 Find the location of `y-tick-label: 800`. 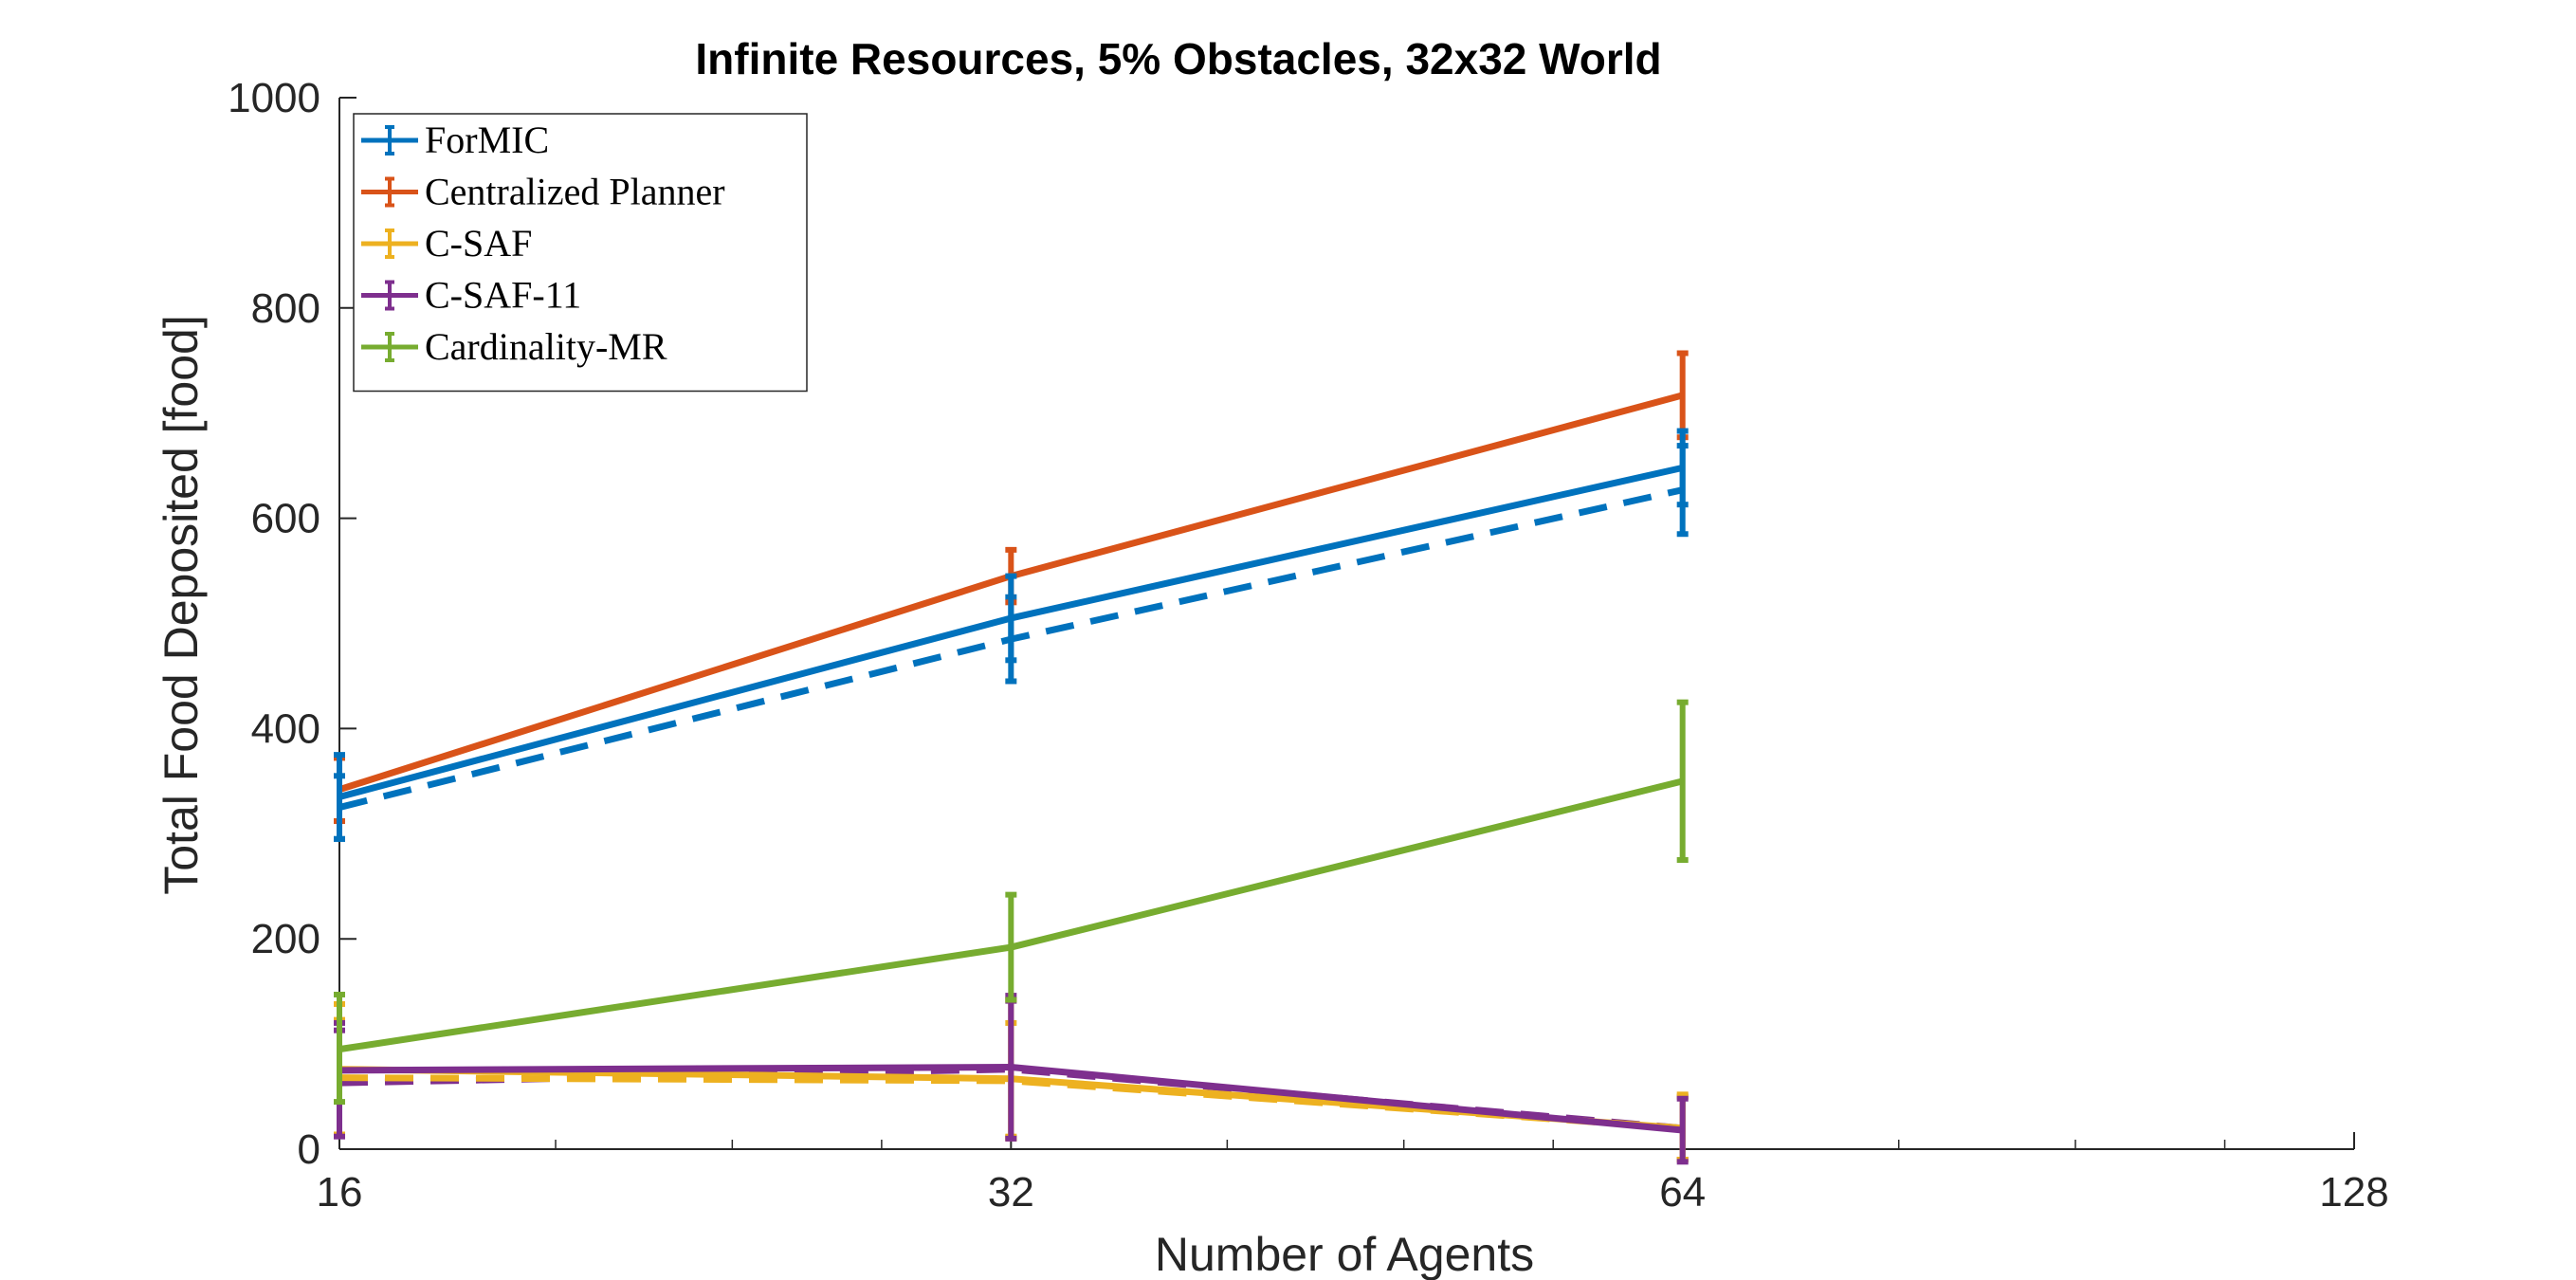

y-tick-label: 800 is located at coordinates (285, 308).